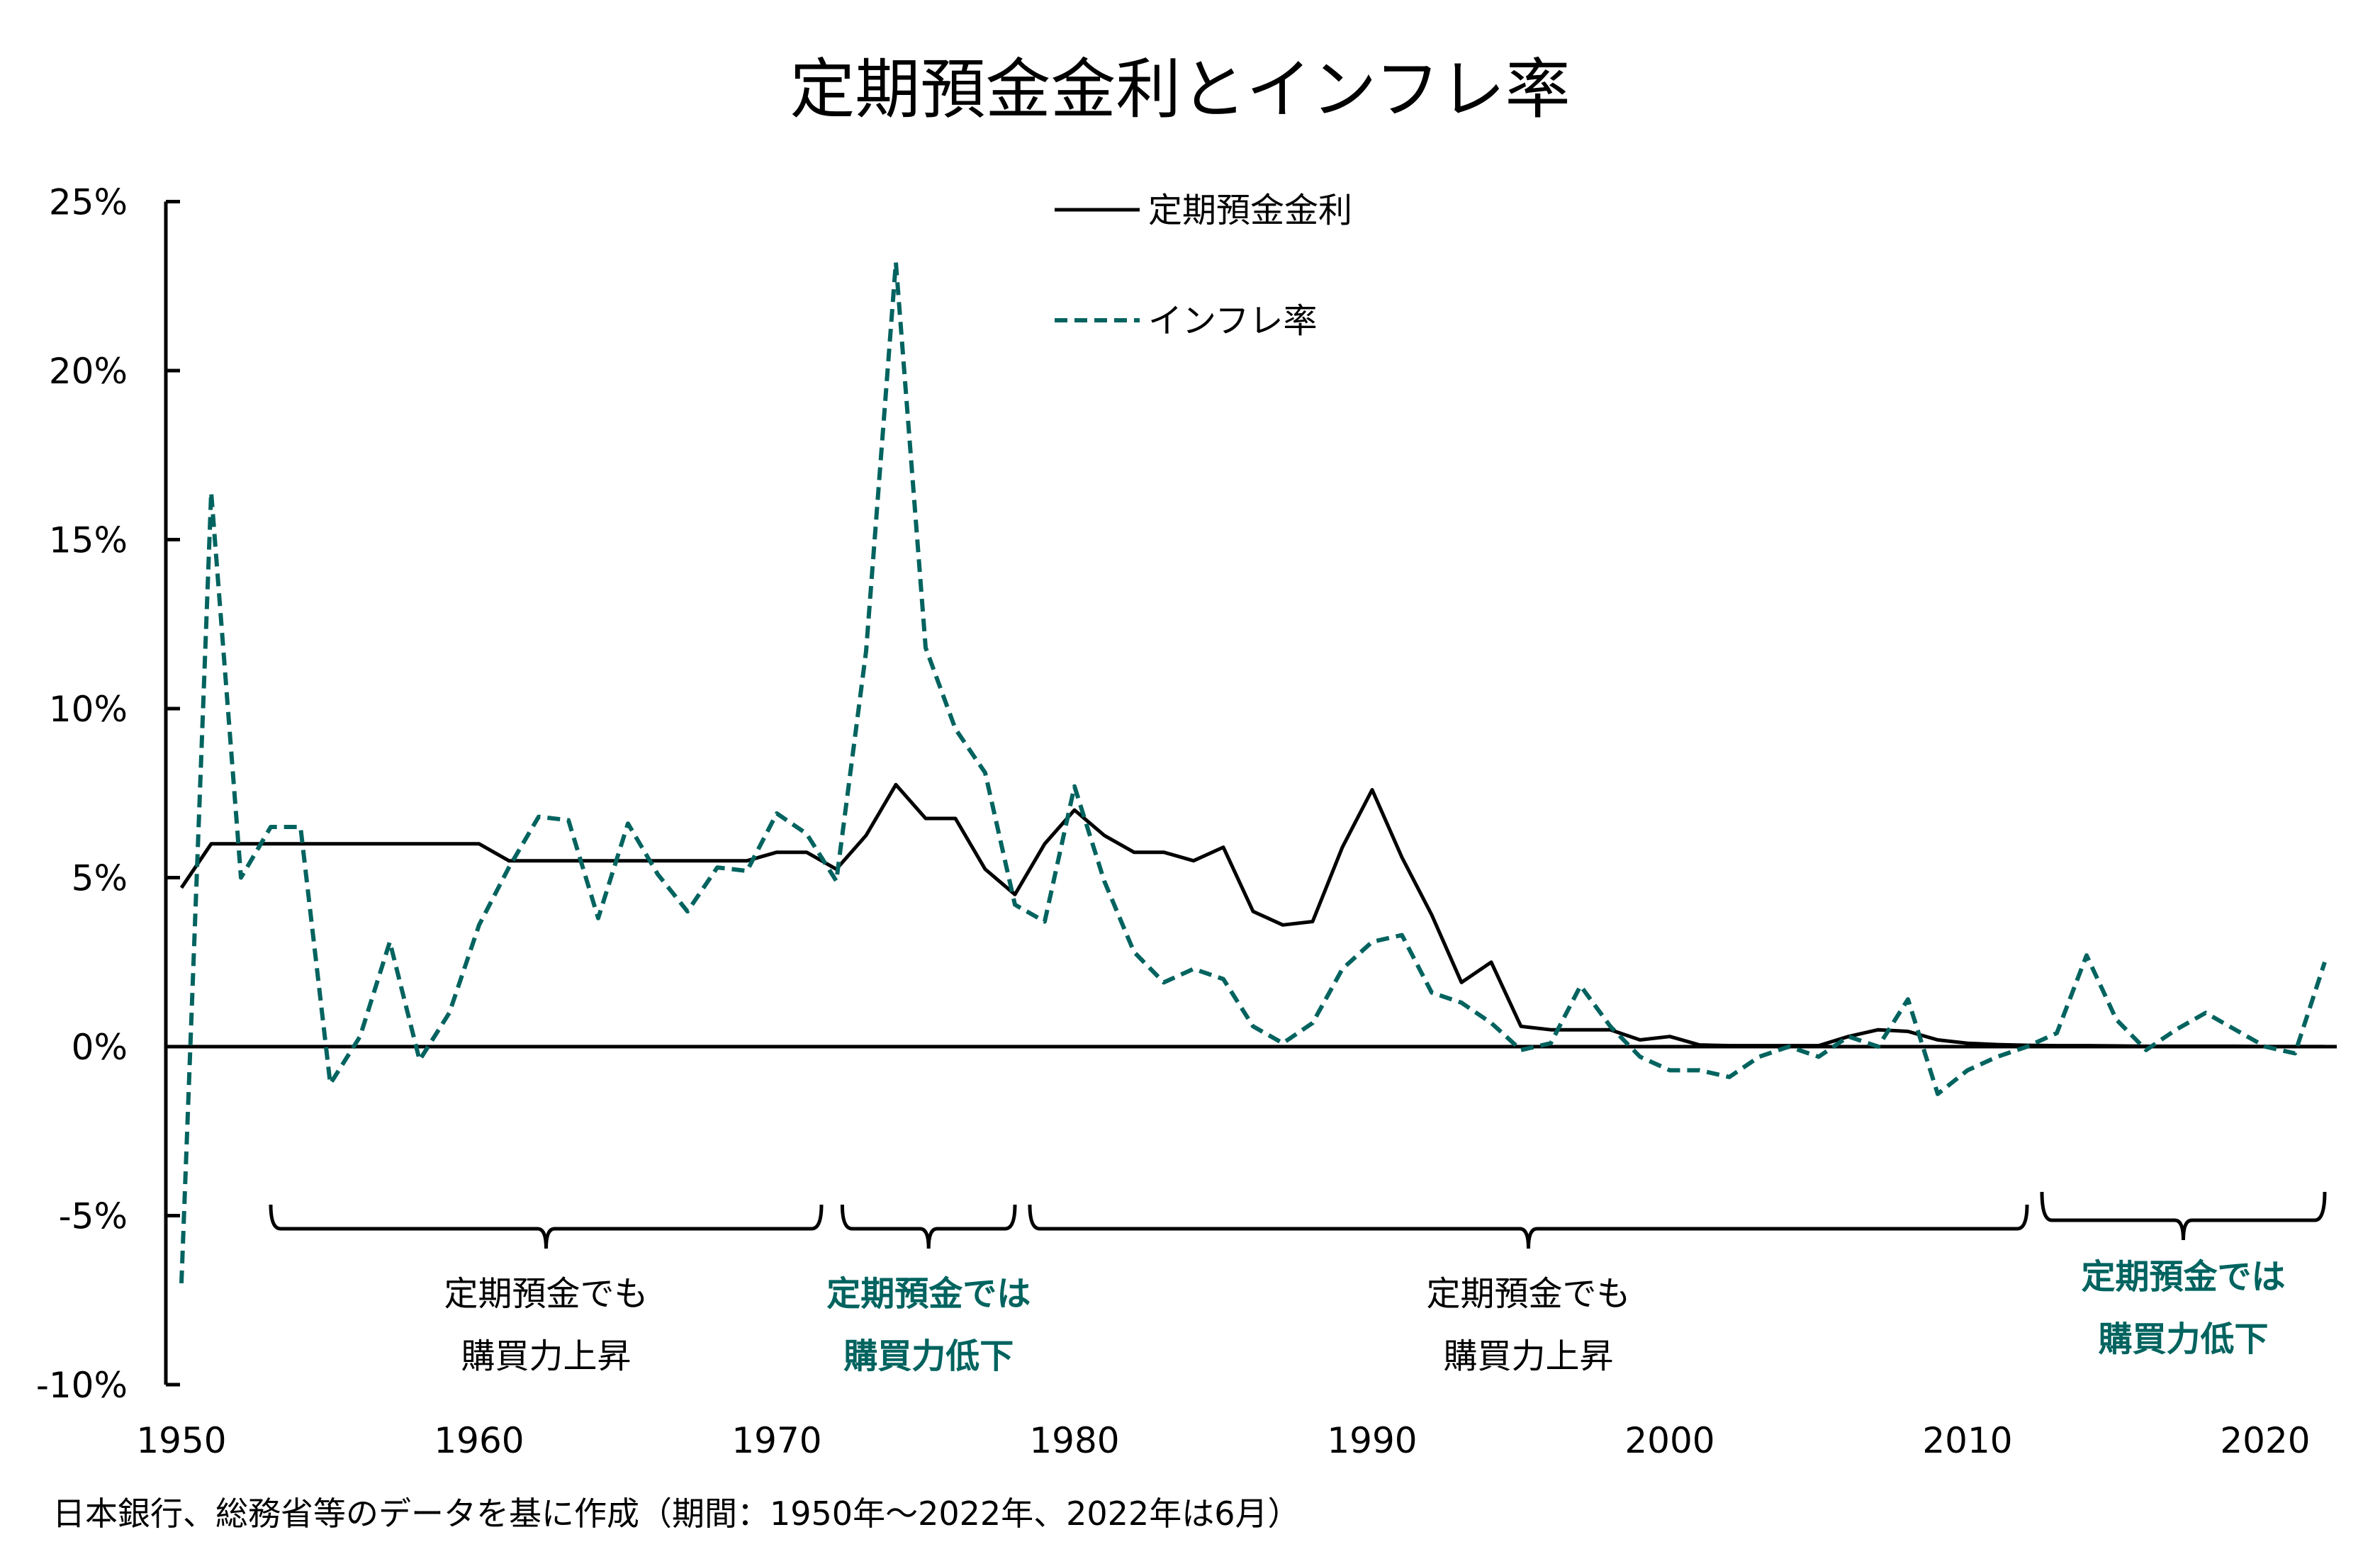 This screenshot has width=2380, height=1554. What do you see at coordinates (88, 202) in the screenshot?
I see `y-tick-label: 25%` at bounding box center [88, 202].